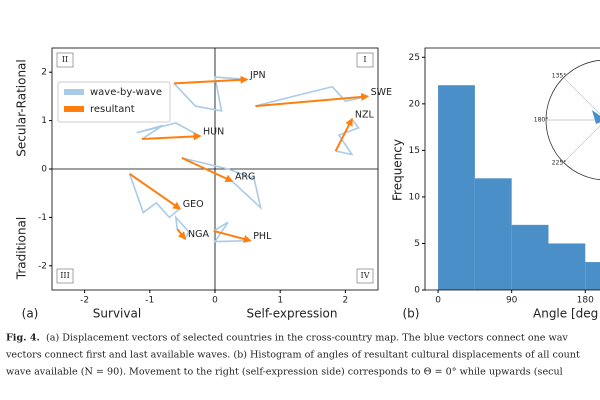 Image resolution: width=600 pixels, height=400 pixels. What do you see at coordinates (42, 218) in the screenshot?
I see `y-tick-label: -1` at bounding box center [42, 218].